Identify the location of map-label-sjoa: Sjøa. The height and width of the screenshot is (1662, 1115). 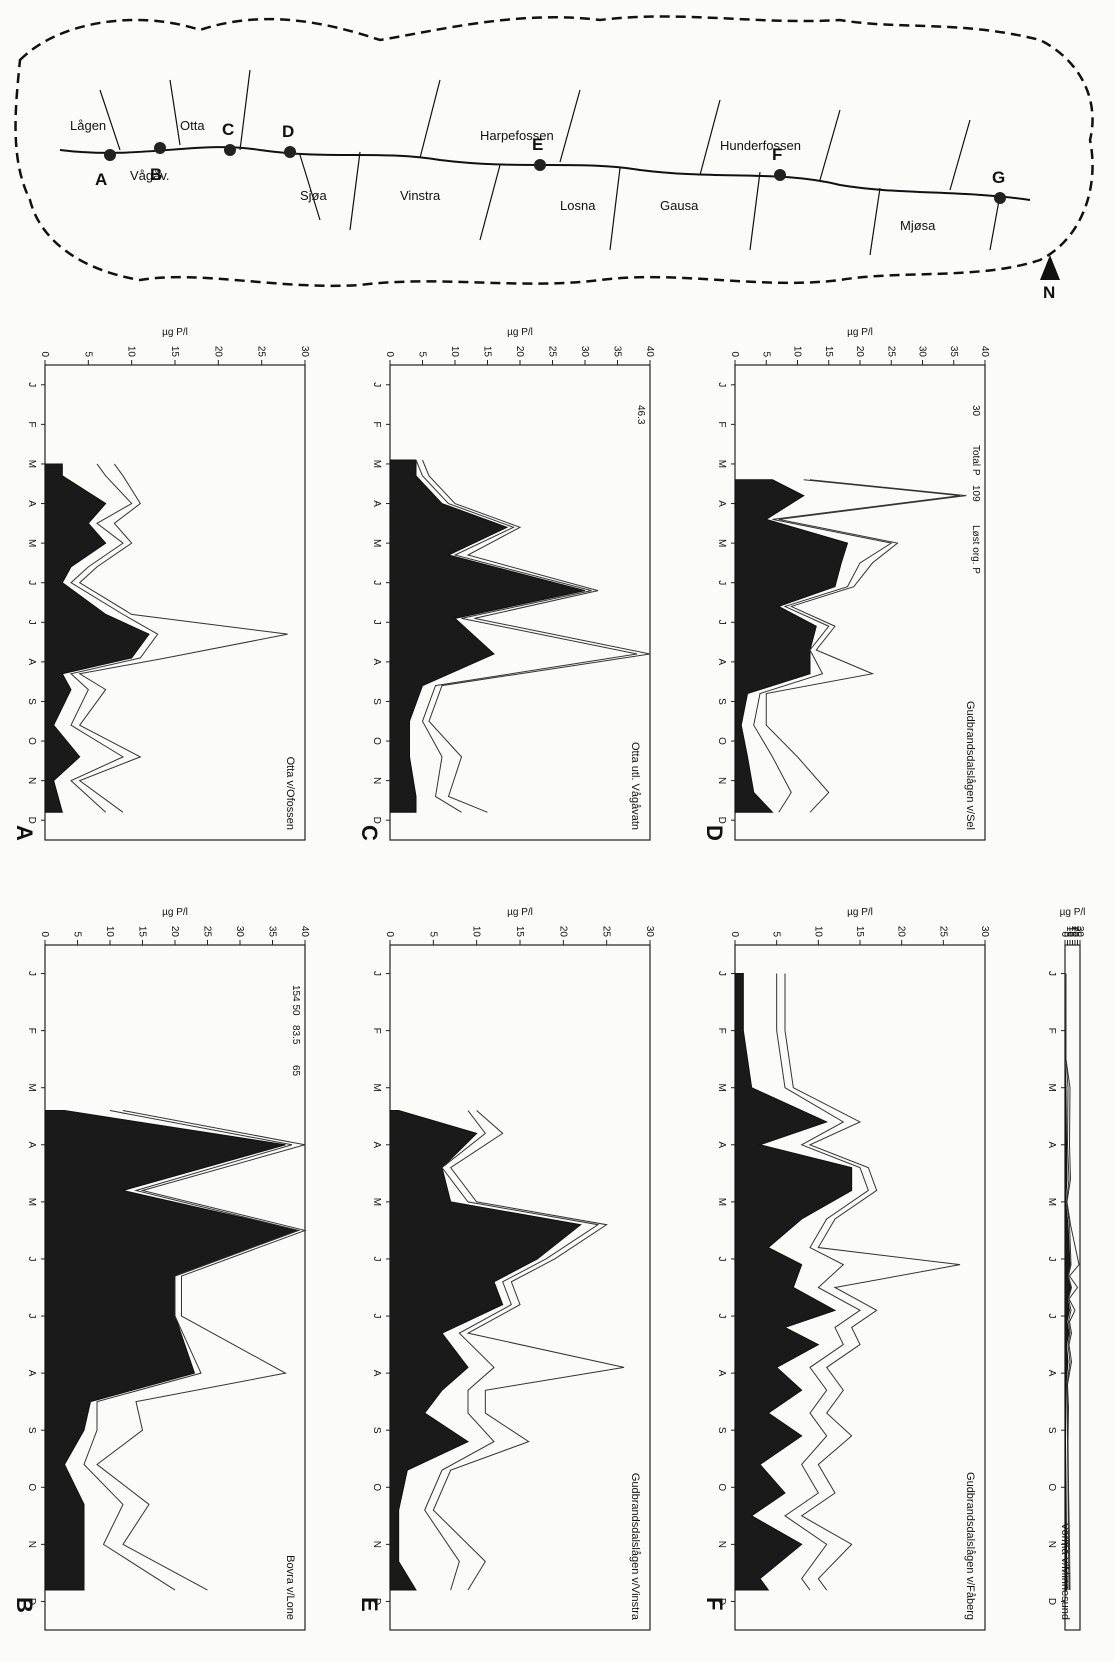
(314, 195).